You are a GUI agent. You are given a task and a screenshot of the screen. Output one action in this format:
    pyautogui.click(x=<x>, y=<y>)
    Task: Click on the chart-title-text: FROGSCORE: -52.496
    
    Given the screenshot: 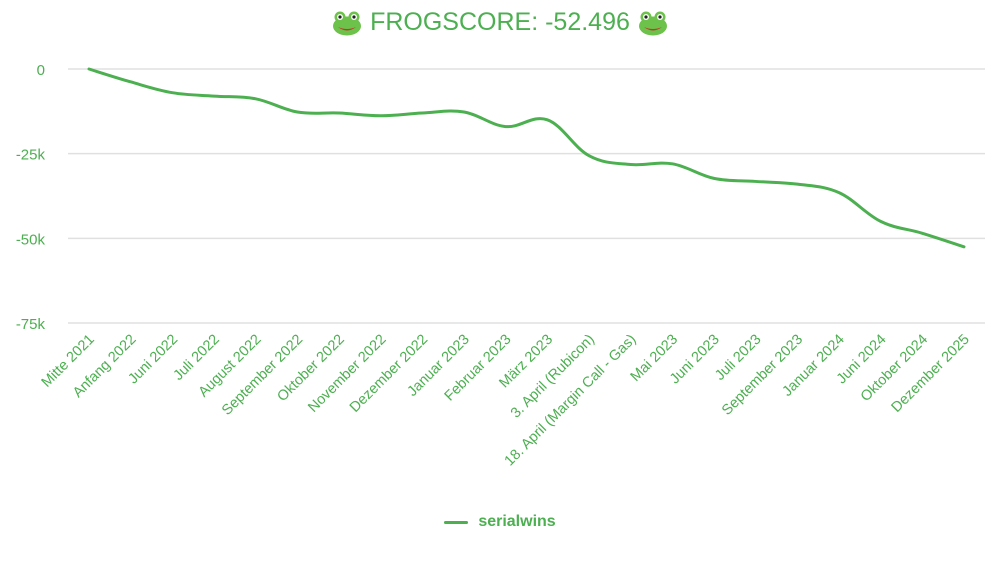 What is the action you would take?
    pyautogui.click(x=500, y=22)
    